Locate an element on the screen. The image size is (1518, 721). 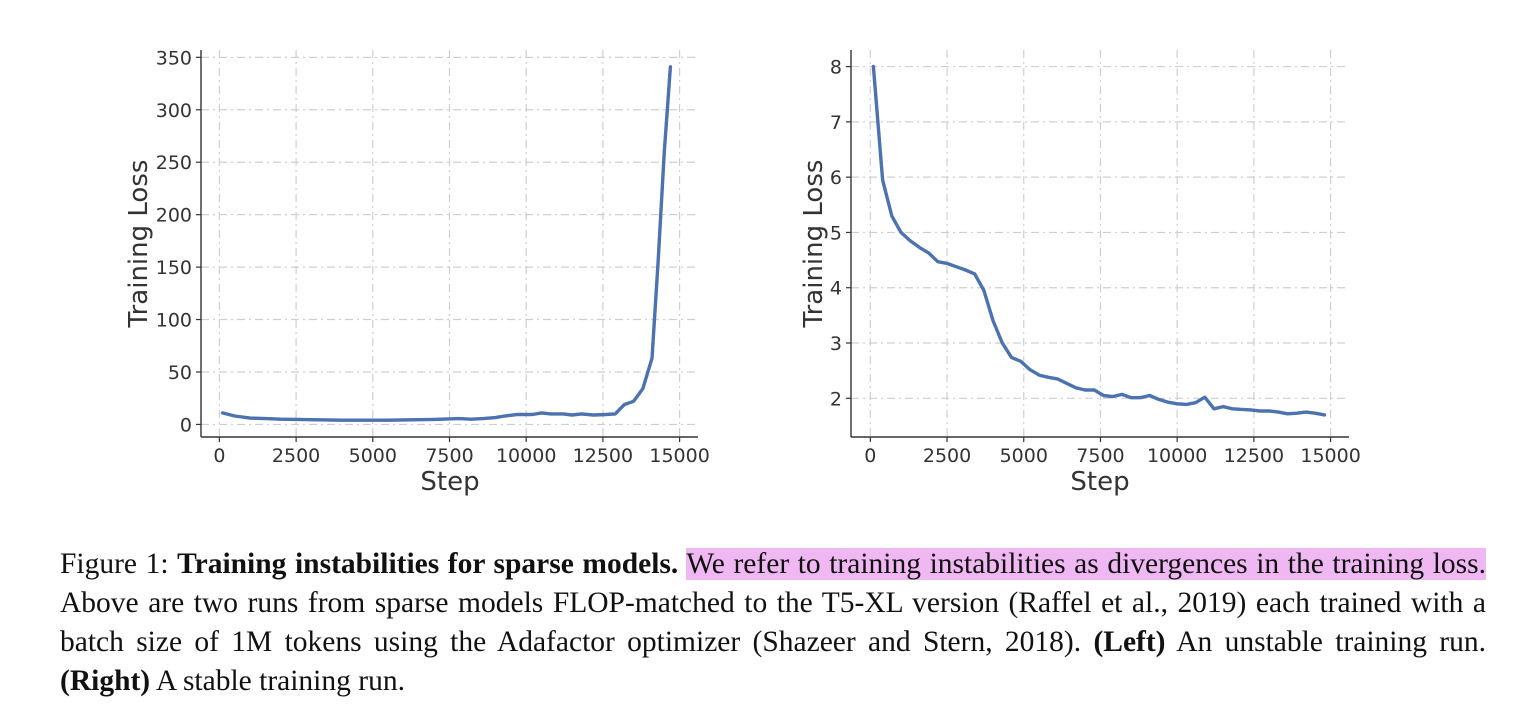
right-y-tick-label: 7 is located at coordinates (836, 123).